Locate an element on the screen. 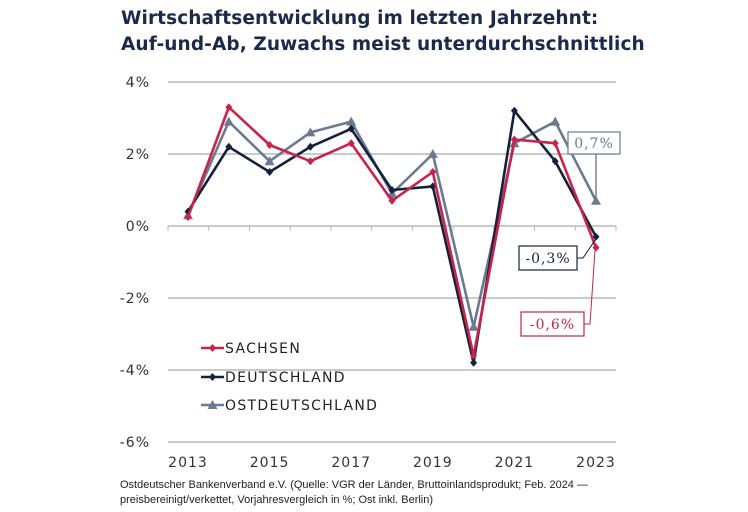  legend-item-ostdeutschland: OSTDEUTSCHLAND is located at coordinates (289, 406).